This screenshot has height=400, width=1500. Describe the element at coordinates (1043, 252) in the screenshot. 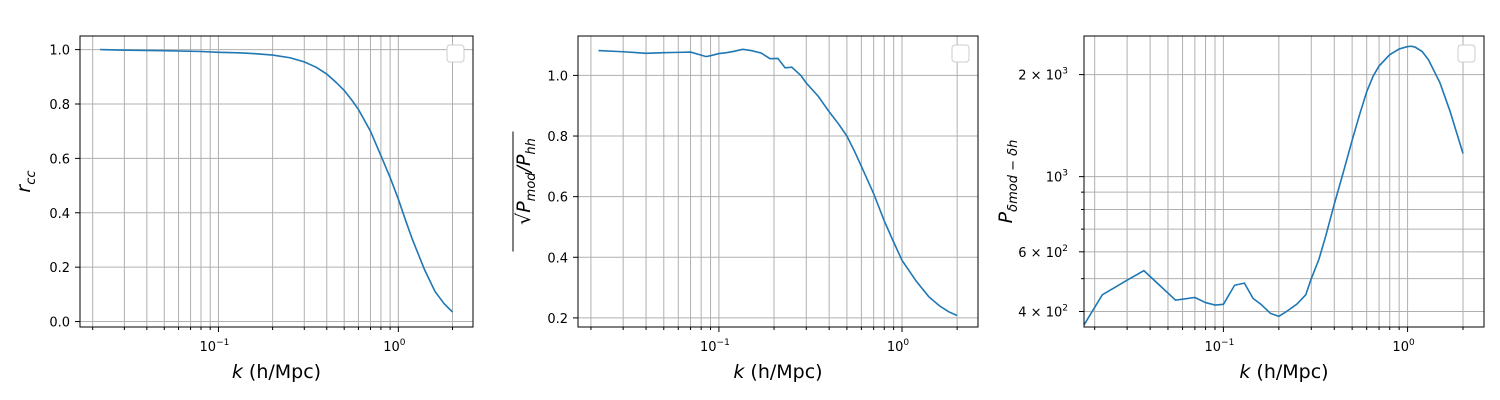

I see `y-tick-label: 6 × 10²` at that location.